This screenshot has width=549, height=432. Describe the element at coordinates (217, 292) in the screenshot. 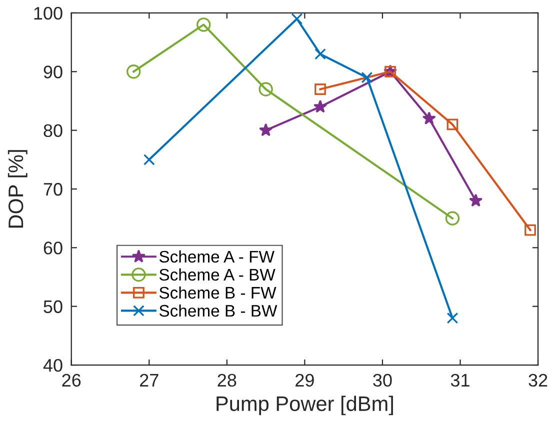

I see `legend-label: Scheme B - FW` at that location.